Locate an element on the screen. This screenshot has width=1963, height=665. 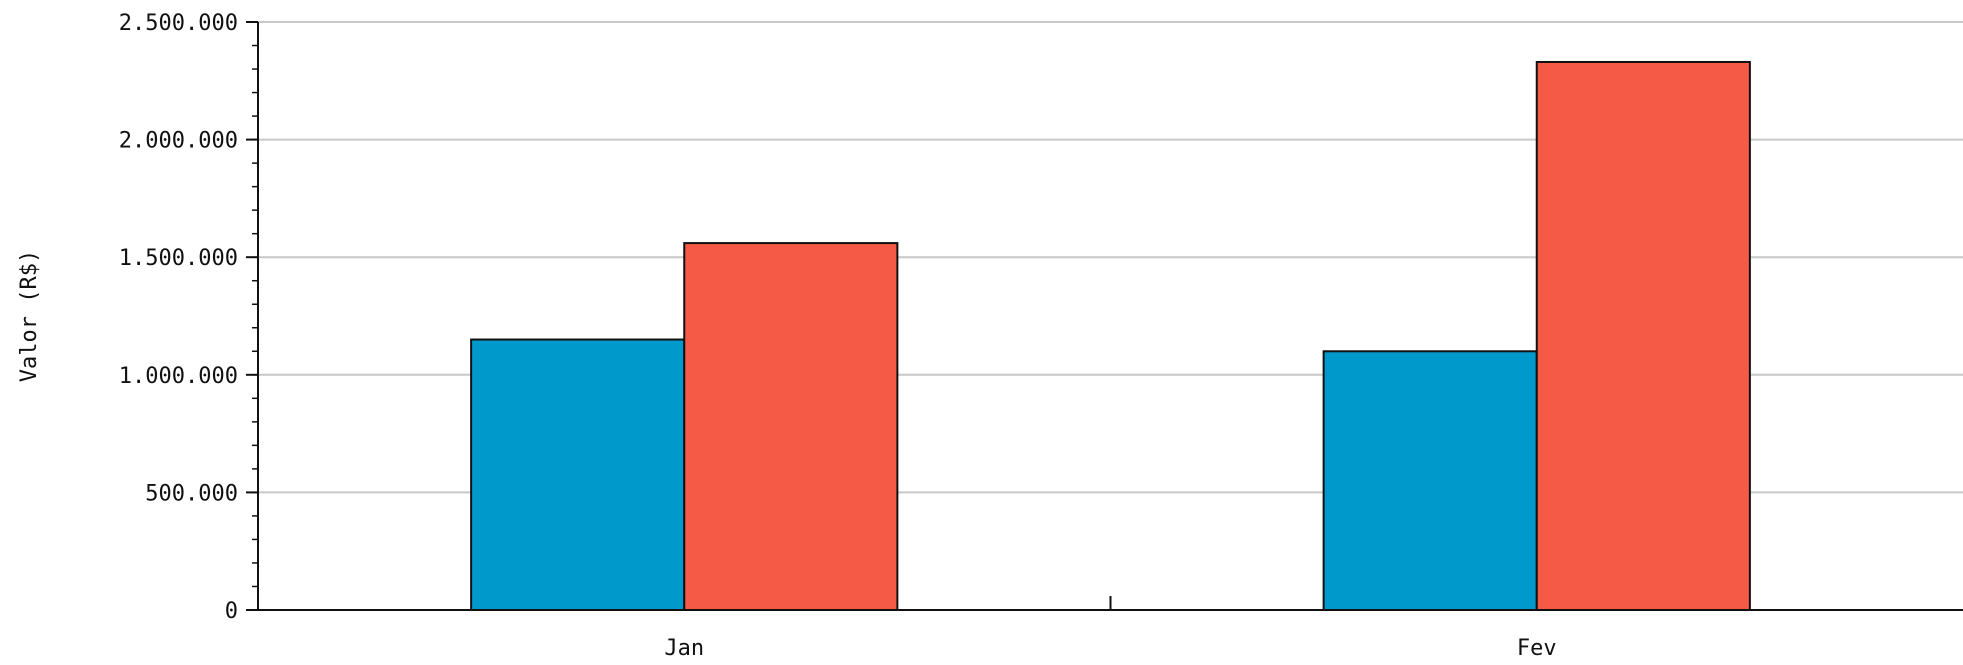
x-category-labels: Jan Fev is located at coordinates (1110, 648).